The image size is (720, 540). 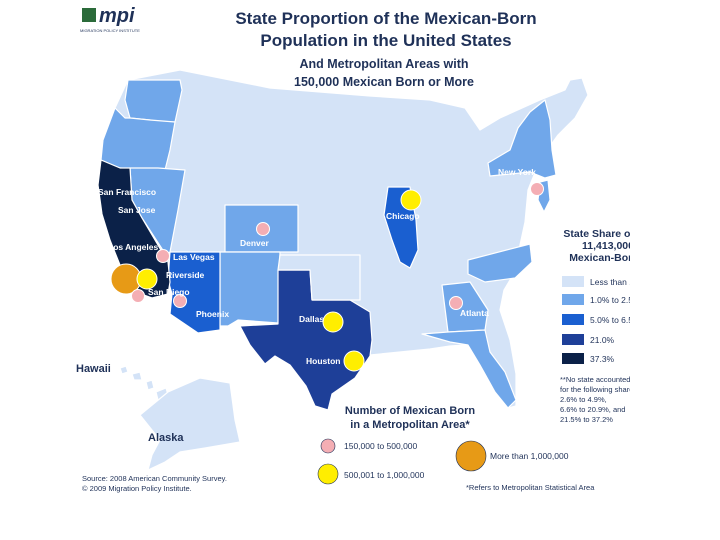 I want to click on state-georgia, so click(x=465, y=307).